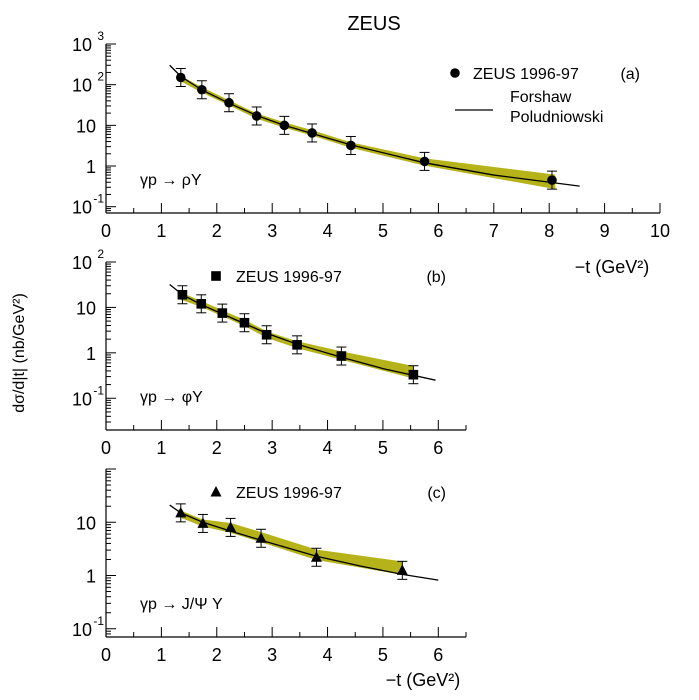 Image resolution: width=699 pixels, height=700 pixels. Describe the element at coordinates (436, 277) in the screenshot. I see `panel-label: (b)` at that location.